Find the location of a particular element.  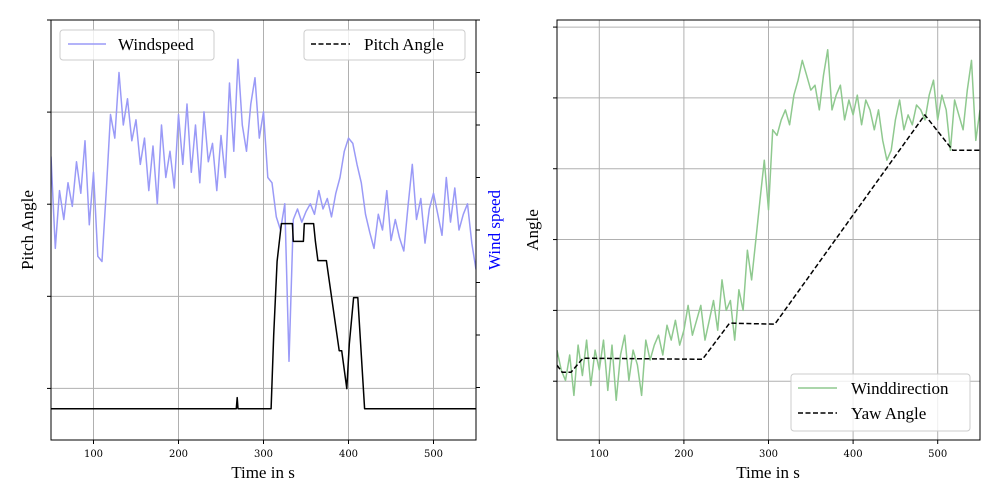

left-x-axis-label: Time in s is located at coordinates (263, 472).